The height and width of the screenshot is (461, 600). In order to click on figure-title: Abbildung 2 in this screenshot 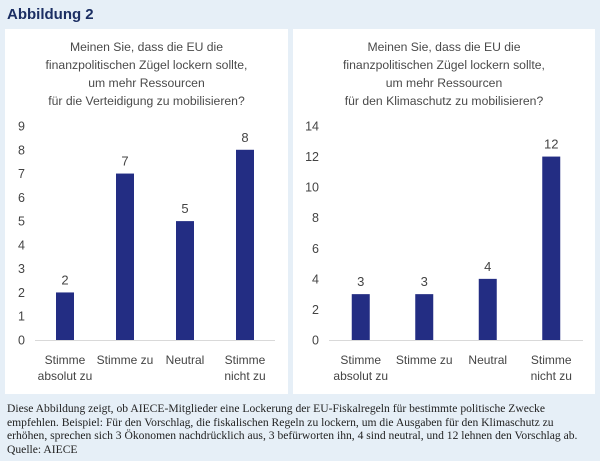, I will do `click(50, 14)`.